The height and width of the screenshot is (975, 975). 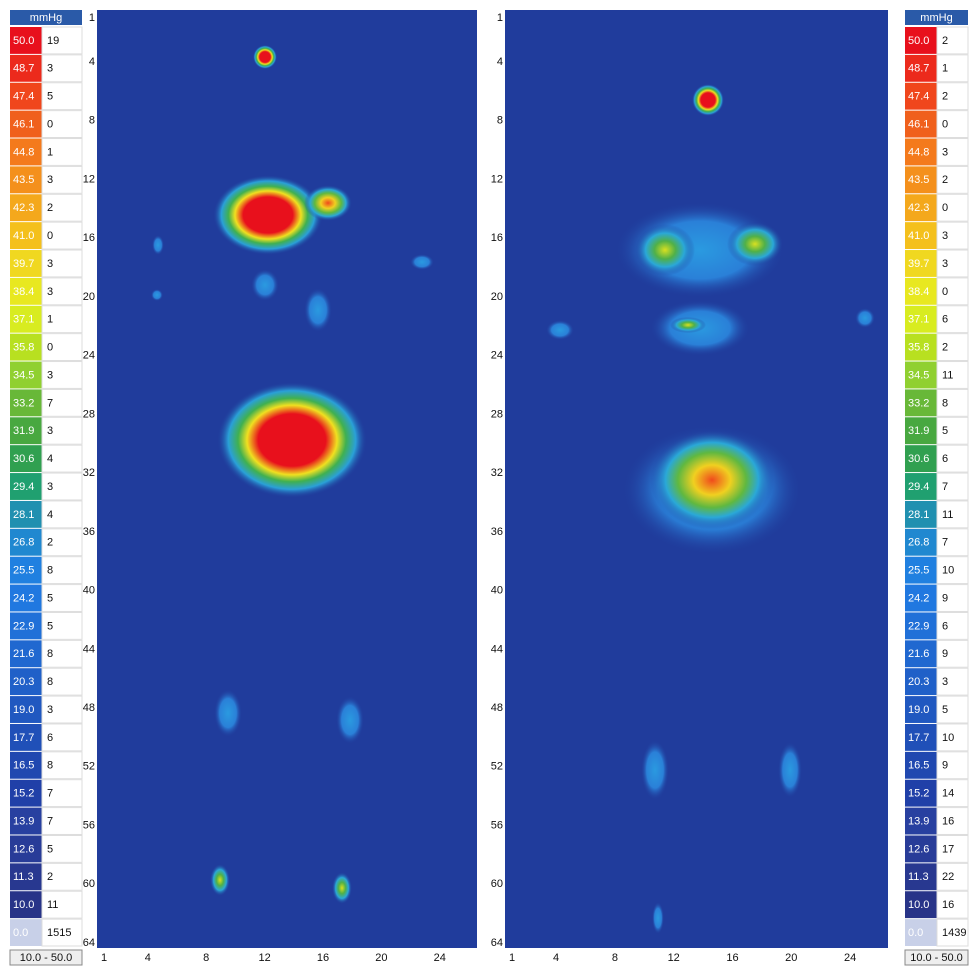 What do you see at coordinates (89, 356) in the screenshot?
I see `row-tick-label: 24` at bounding box center [89, 356].